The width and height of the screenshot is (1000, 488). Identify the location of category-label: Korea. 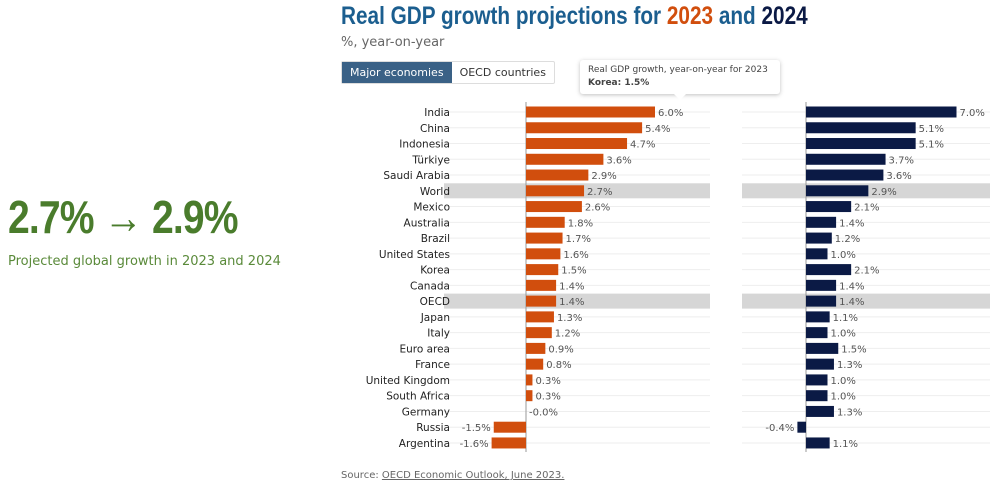
(435, 271).